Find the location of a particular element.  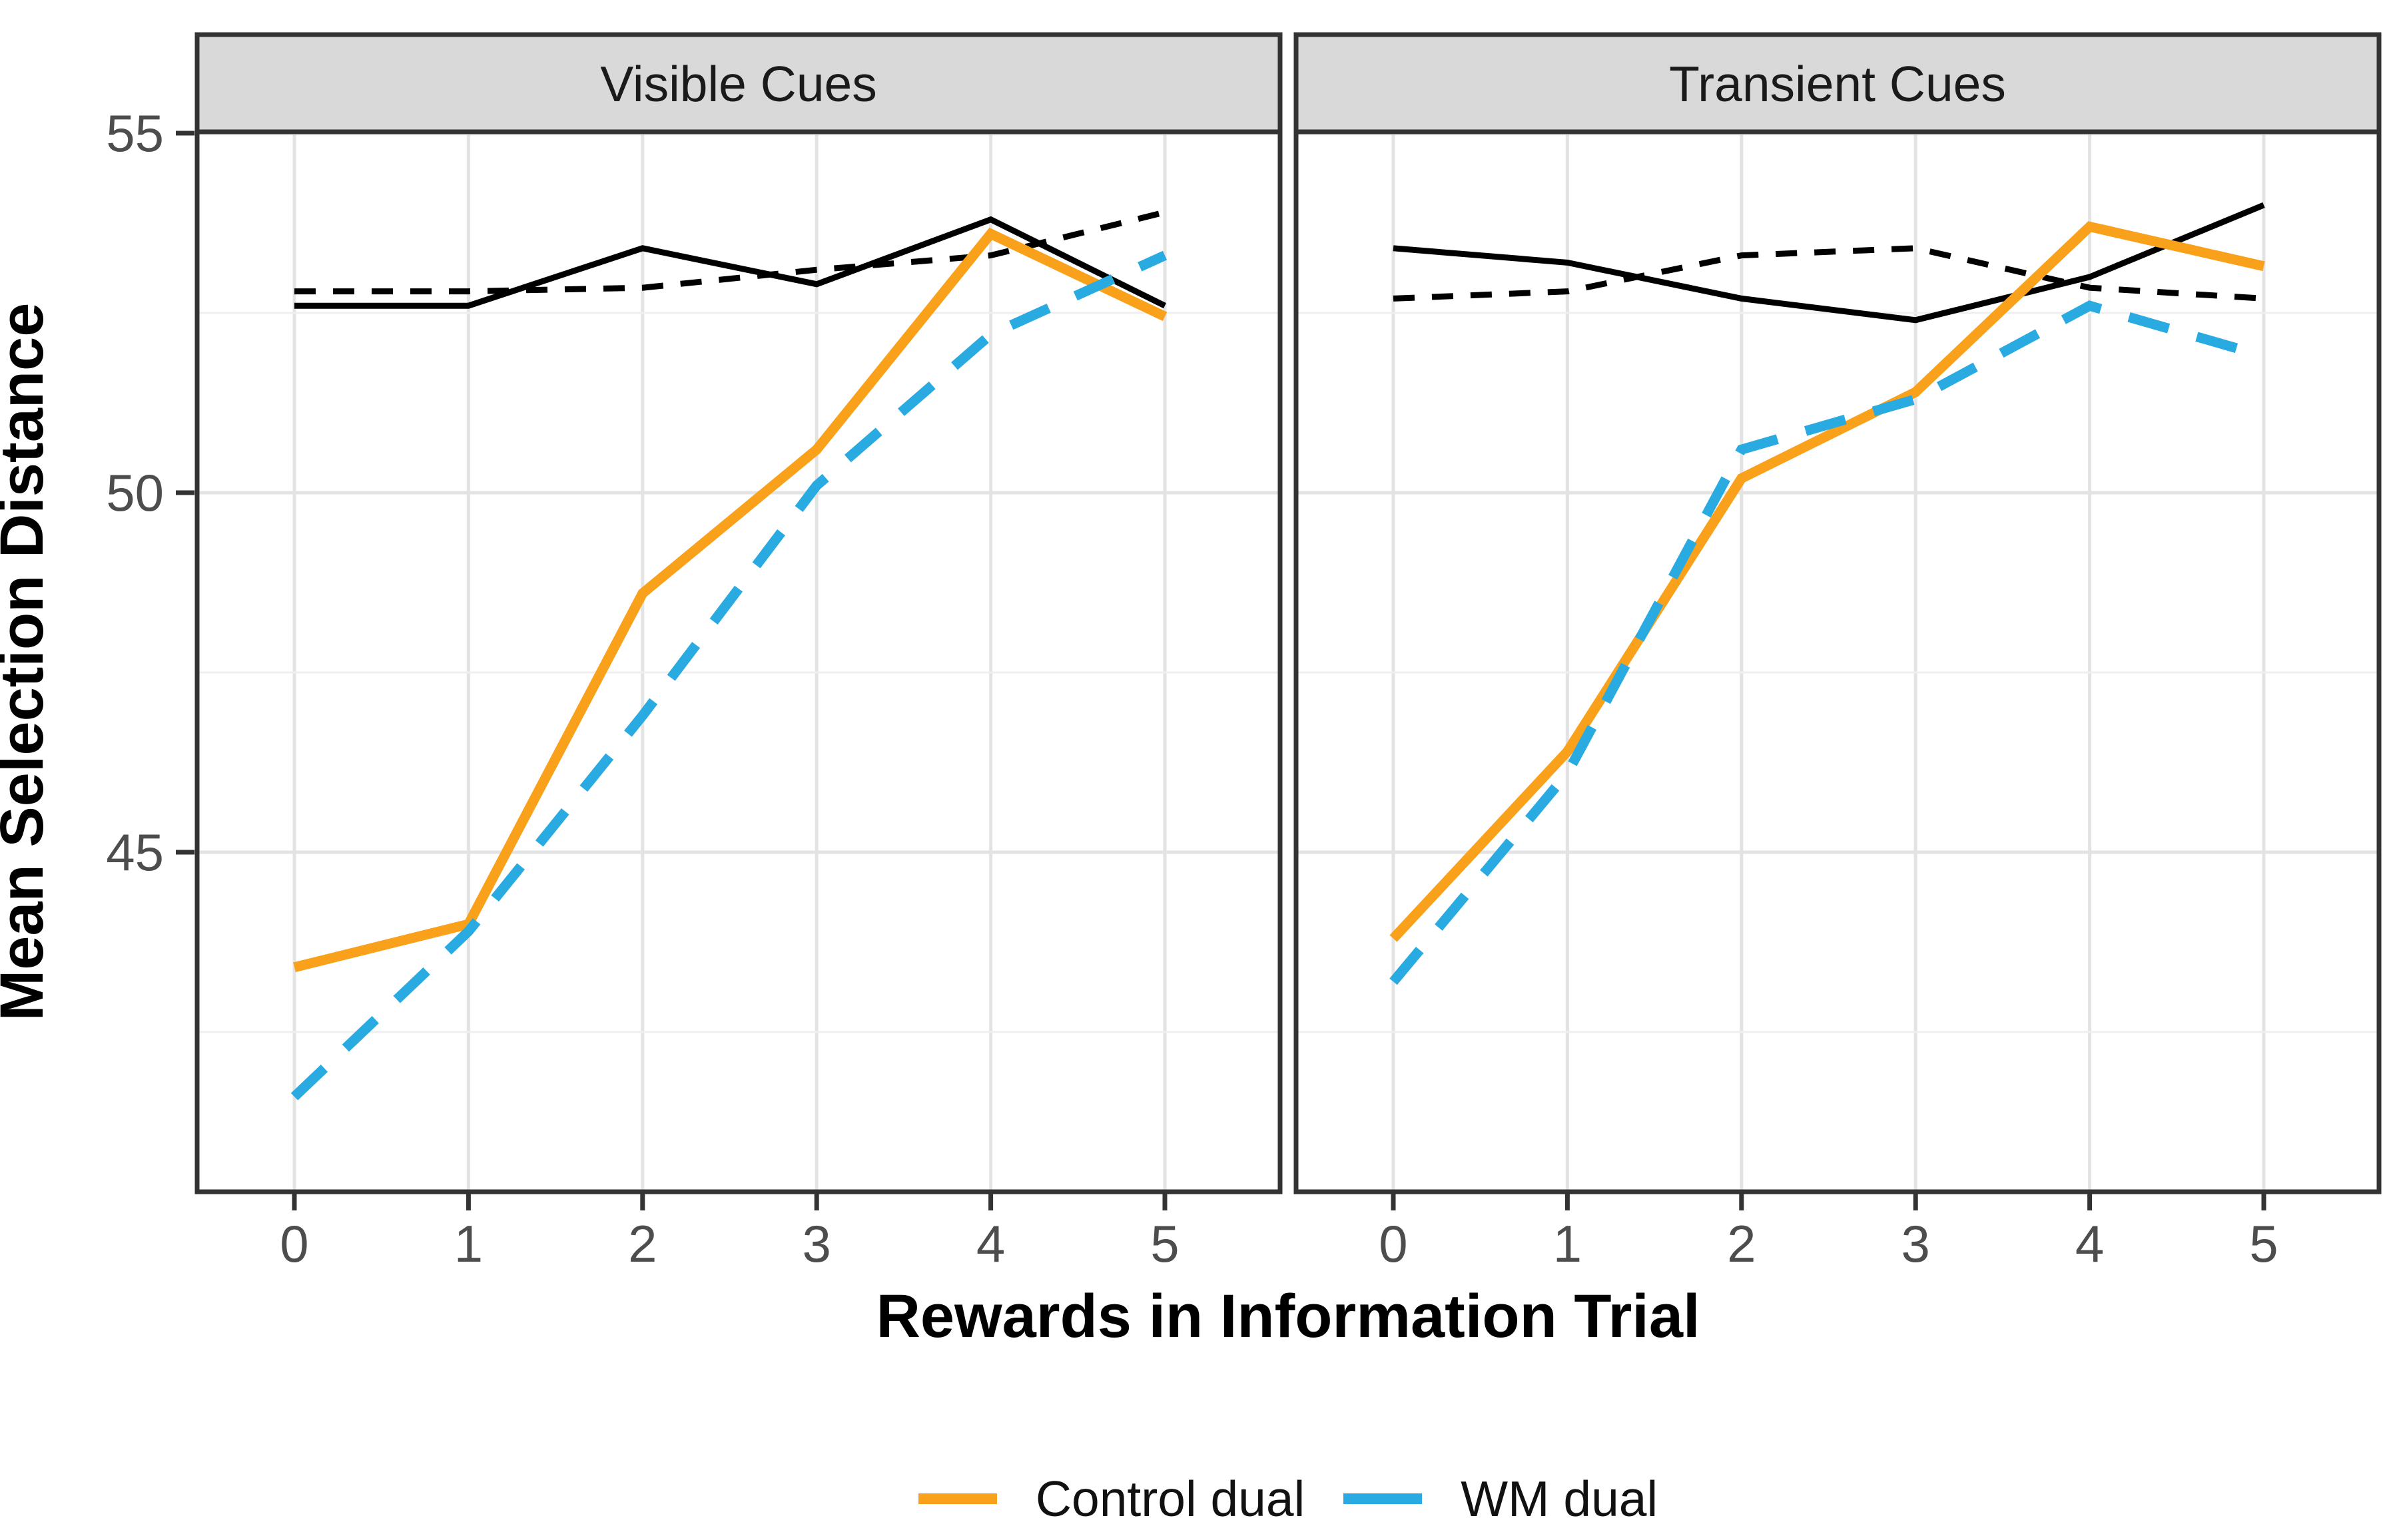

legend-label-control-dual: Control dual is located at coordinates (1170, 1499).